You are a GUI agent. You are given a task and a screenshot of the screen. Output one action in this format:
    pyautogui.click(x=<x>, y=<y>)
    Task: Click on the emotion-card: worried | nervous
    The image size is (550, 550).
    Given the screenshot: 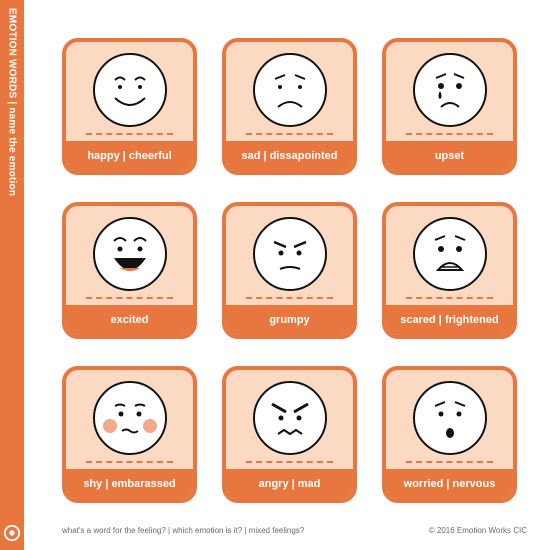 What is the action you would take?
    pyautogui.click(x=449, y=434)
    